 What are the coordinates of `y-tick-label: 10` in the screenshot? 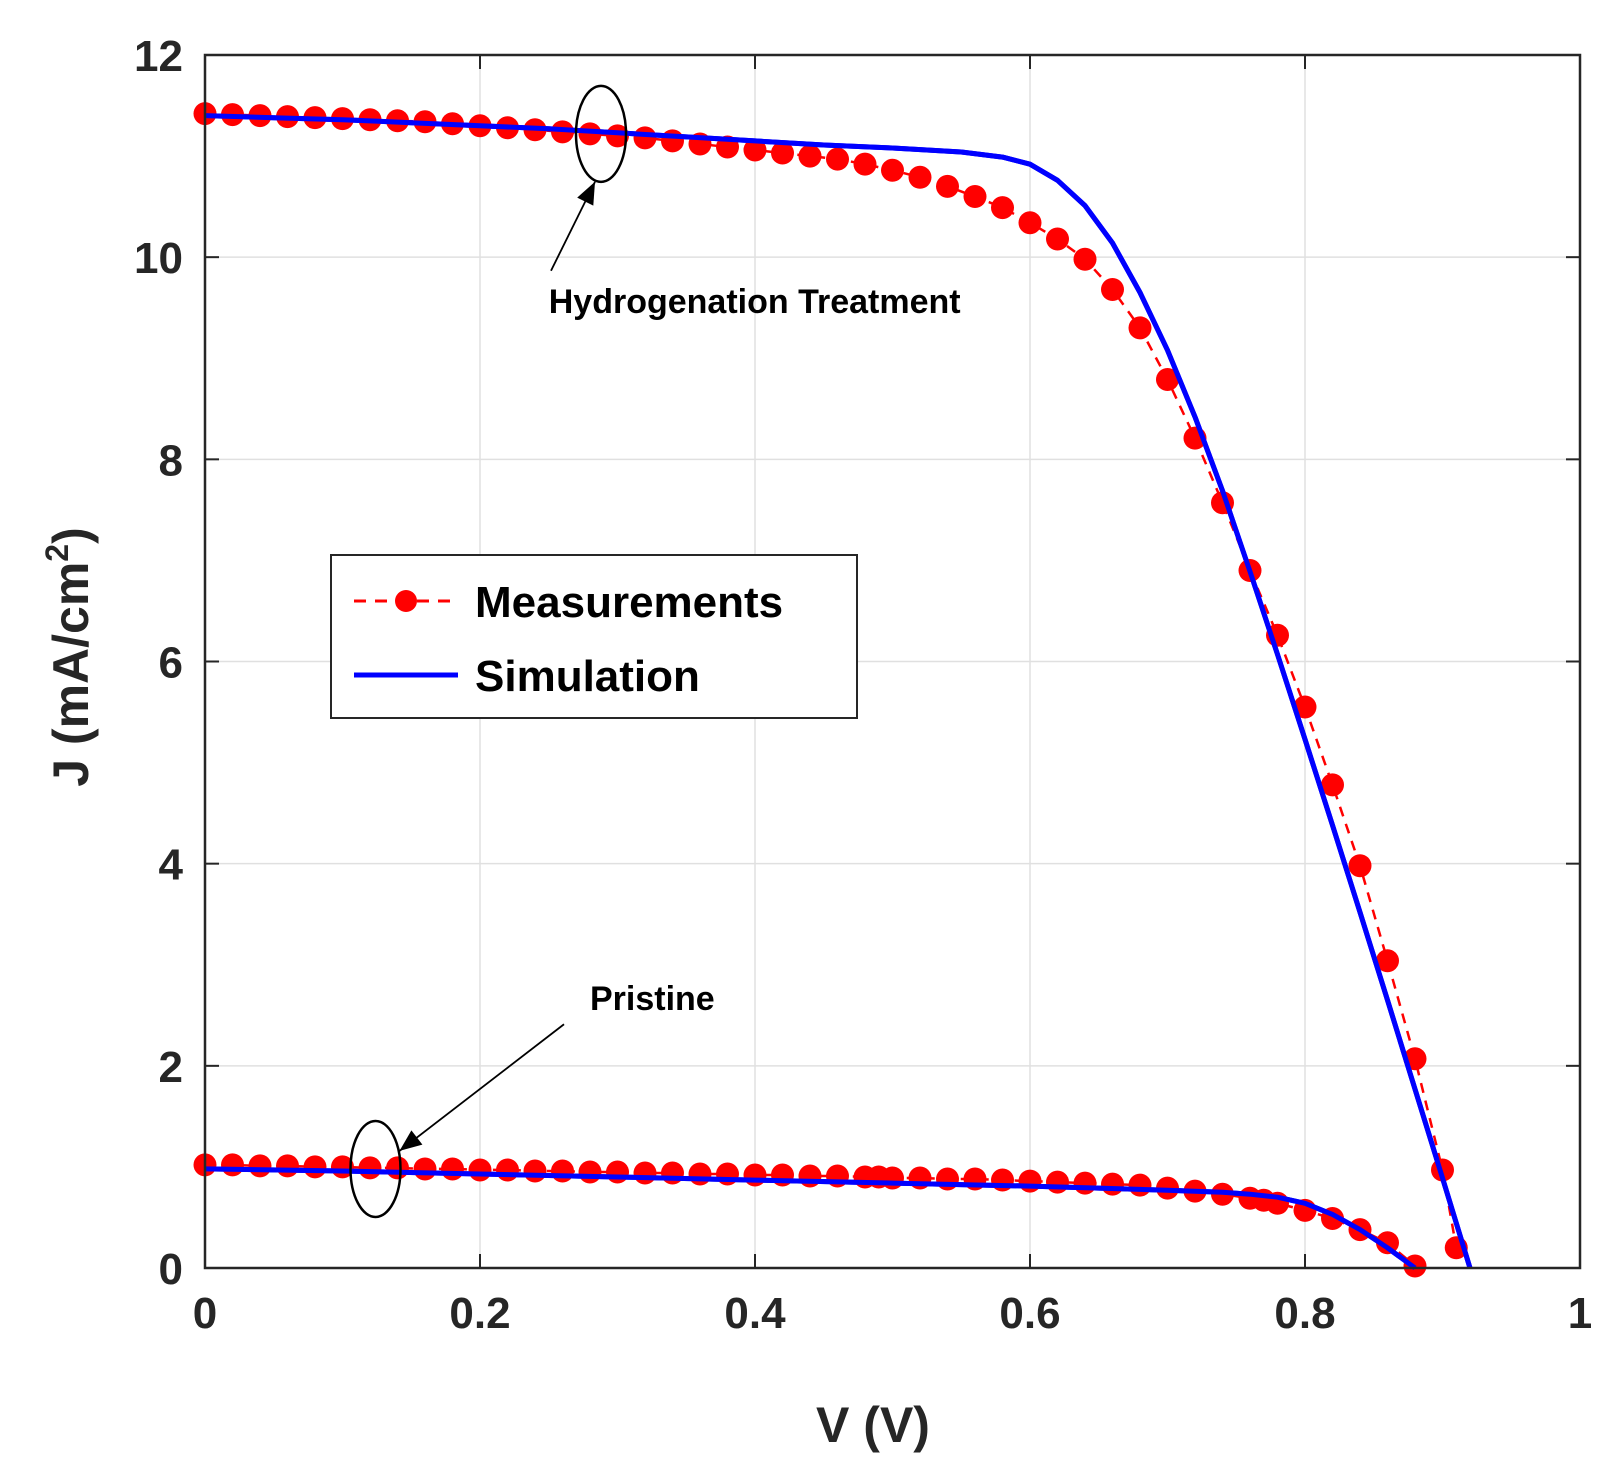 It's located at (158, 258).